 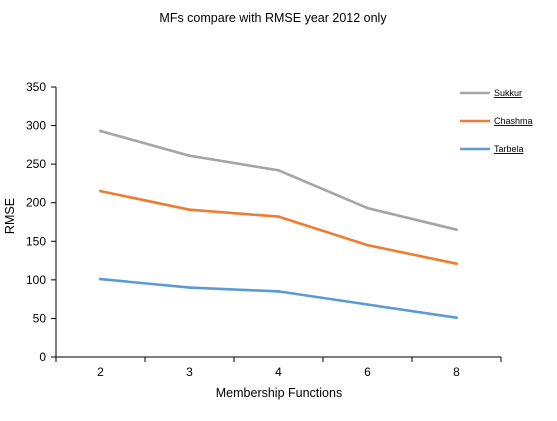 What do you see at coordinates (509, 149) in the screenshot?
I see `legend-label-tarbela: Tarbela` at bounding box center [509, 149].